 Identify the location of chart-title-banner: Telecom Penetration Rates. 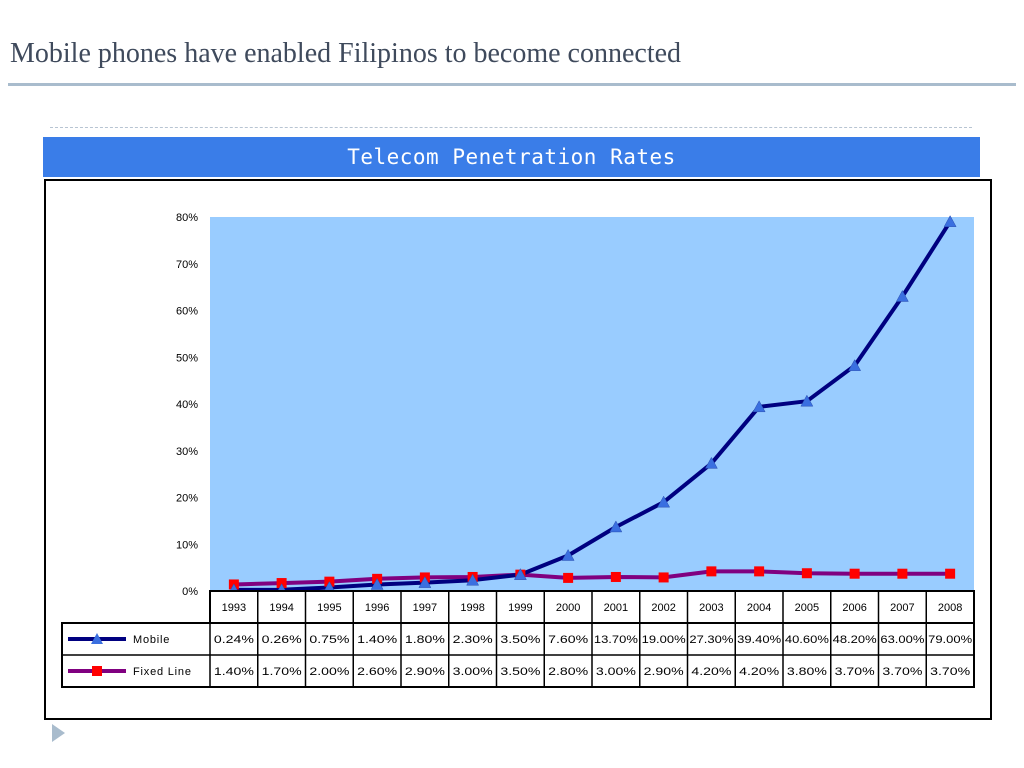
(511, 157).